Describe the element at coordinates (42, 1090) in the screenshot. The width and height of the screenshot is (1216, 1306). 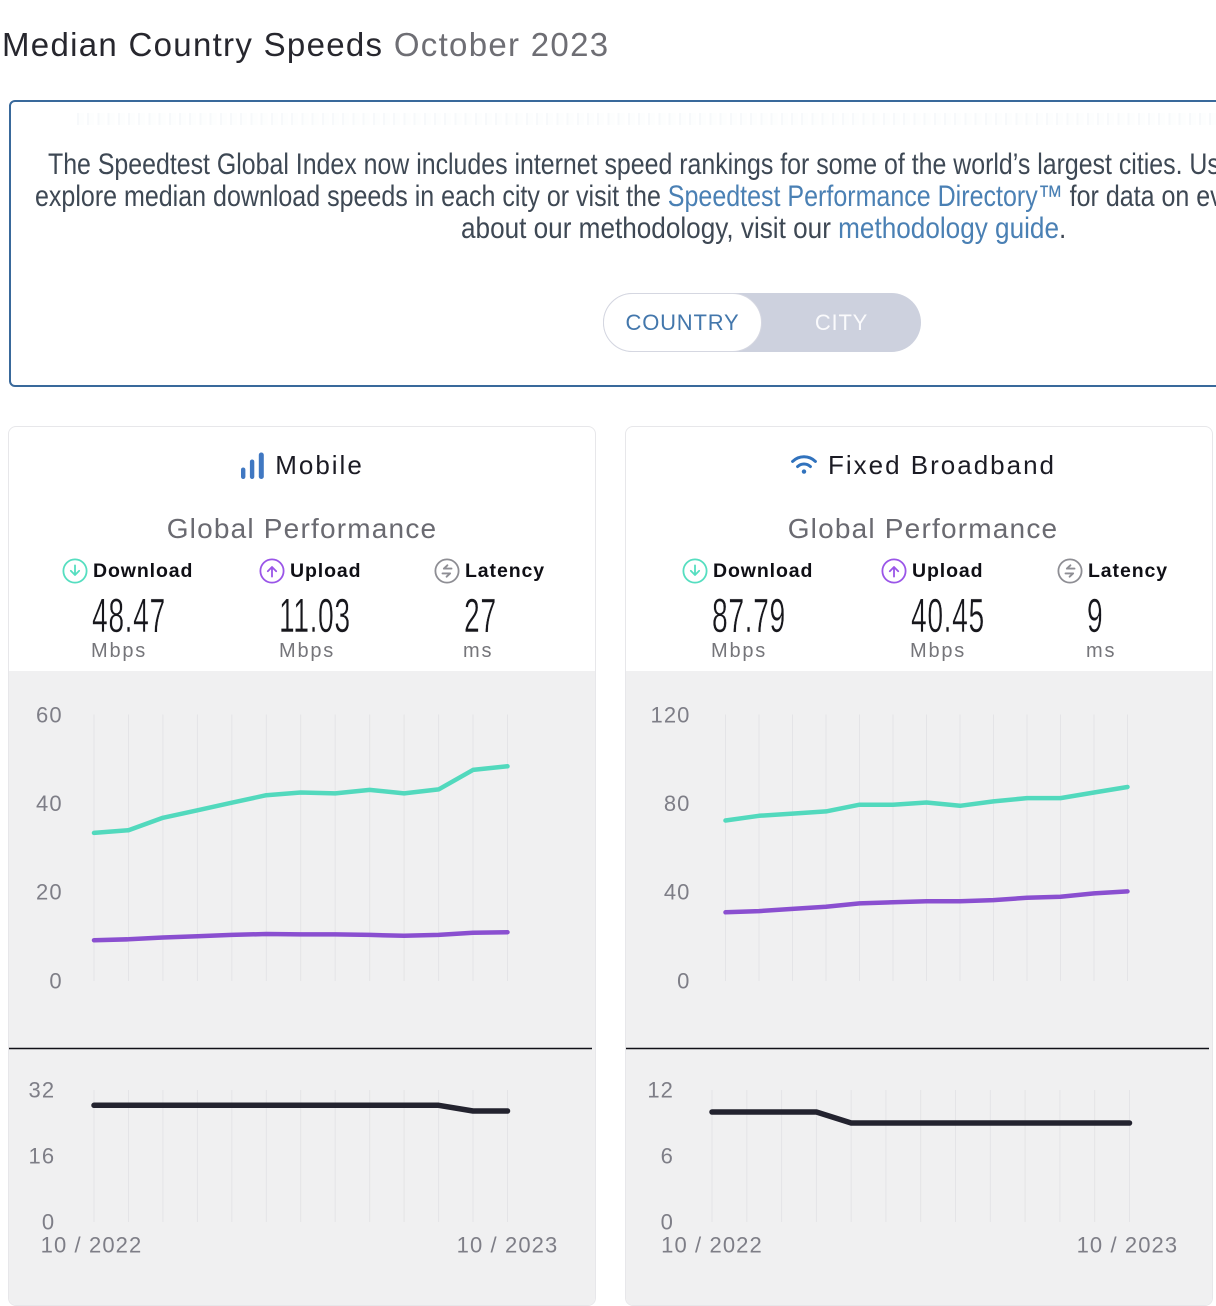
I see `svg-text: 32` at that location.